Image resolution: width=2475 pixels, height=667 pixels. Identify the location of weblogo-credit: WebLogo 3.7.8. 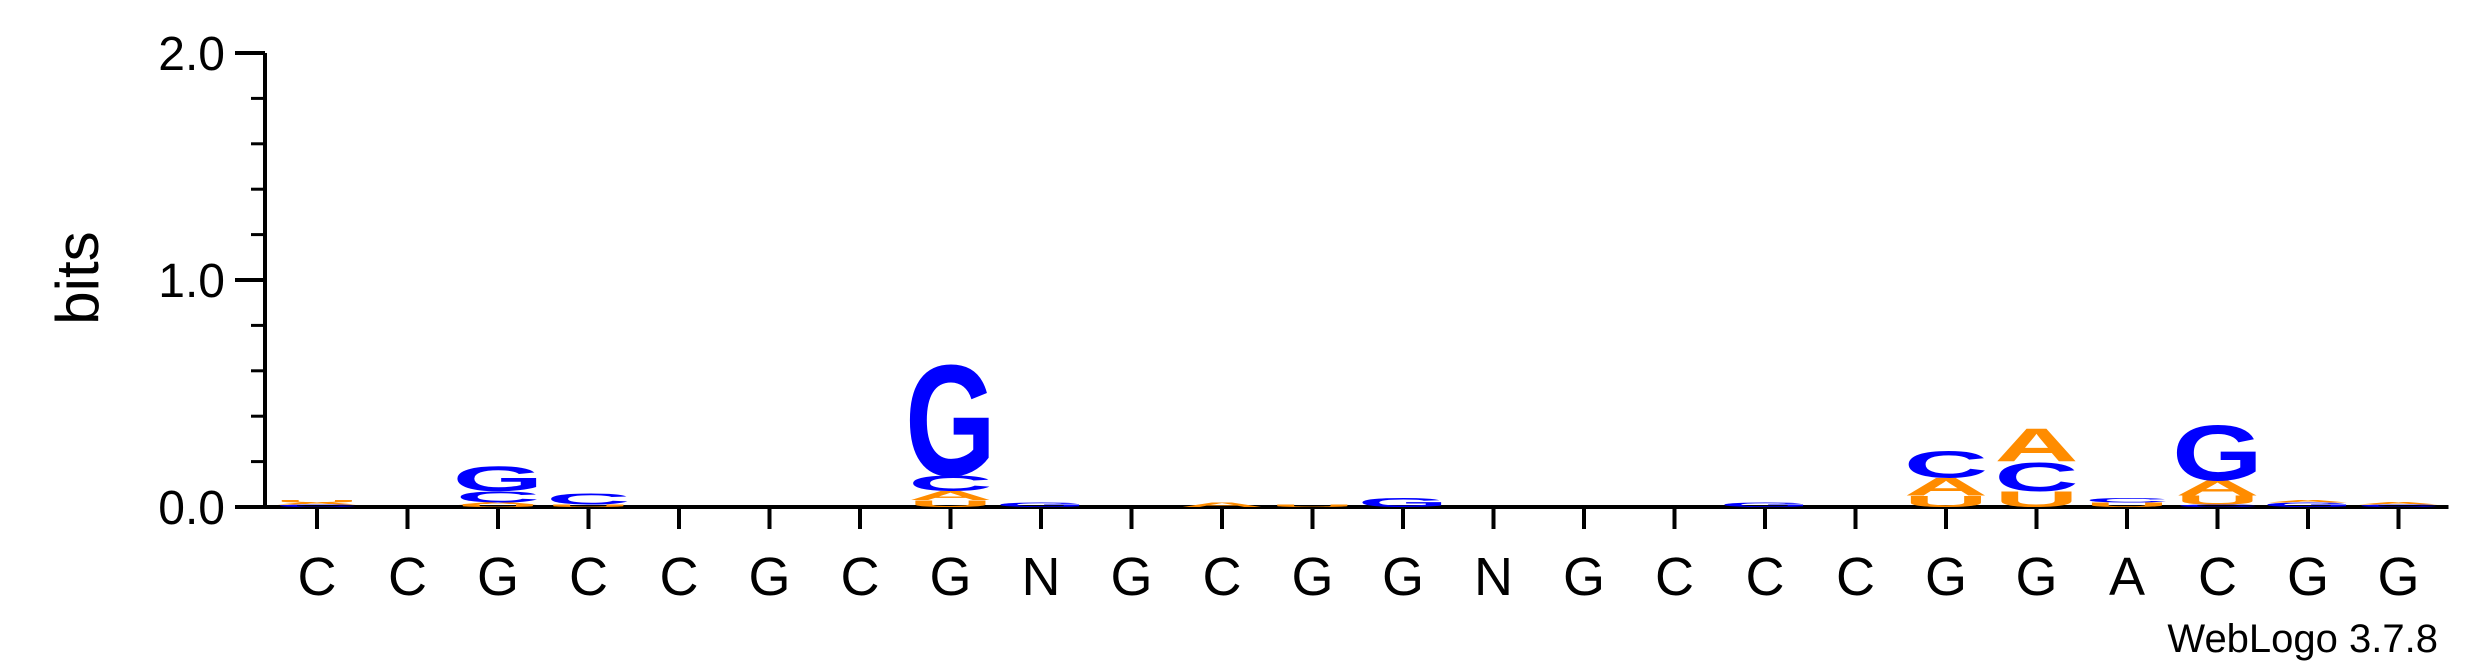
(2302, 639).